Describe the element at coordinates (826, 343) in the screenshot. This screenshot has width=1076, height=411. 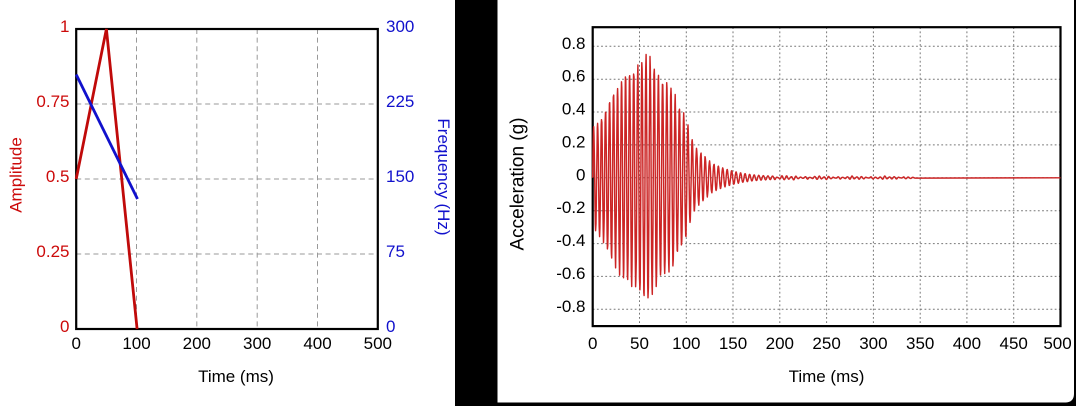
I see `svg-text: 250` at that location.